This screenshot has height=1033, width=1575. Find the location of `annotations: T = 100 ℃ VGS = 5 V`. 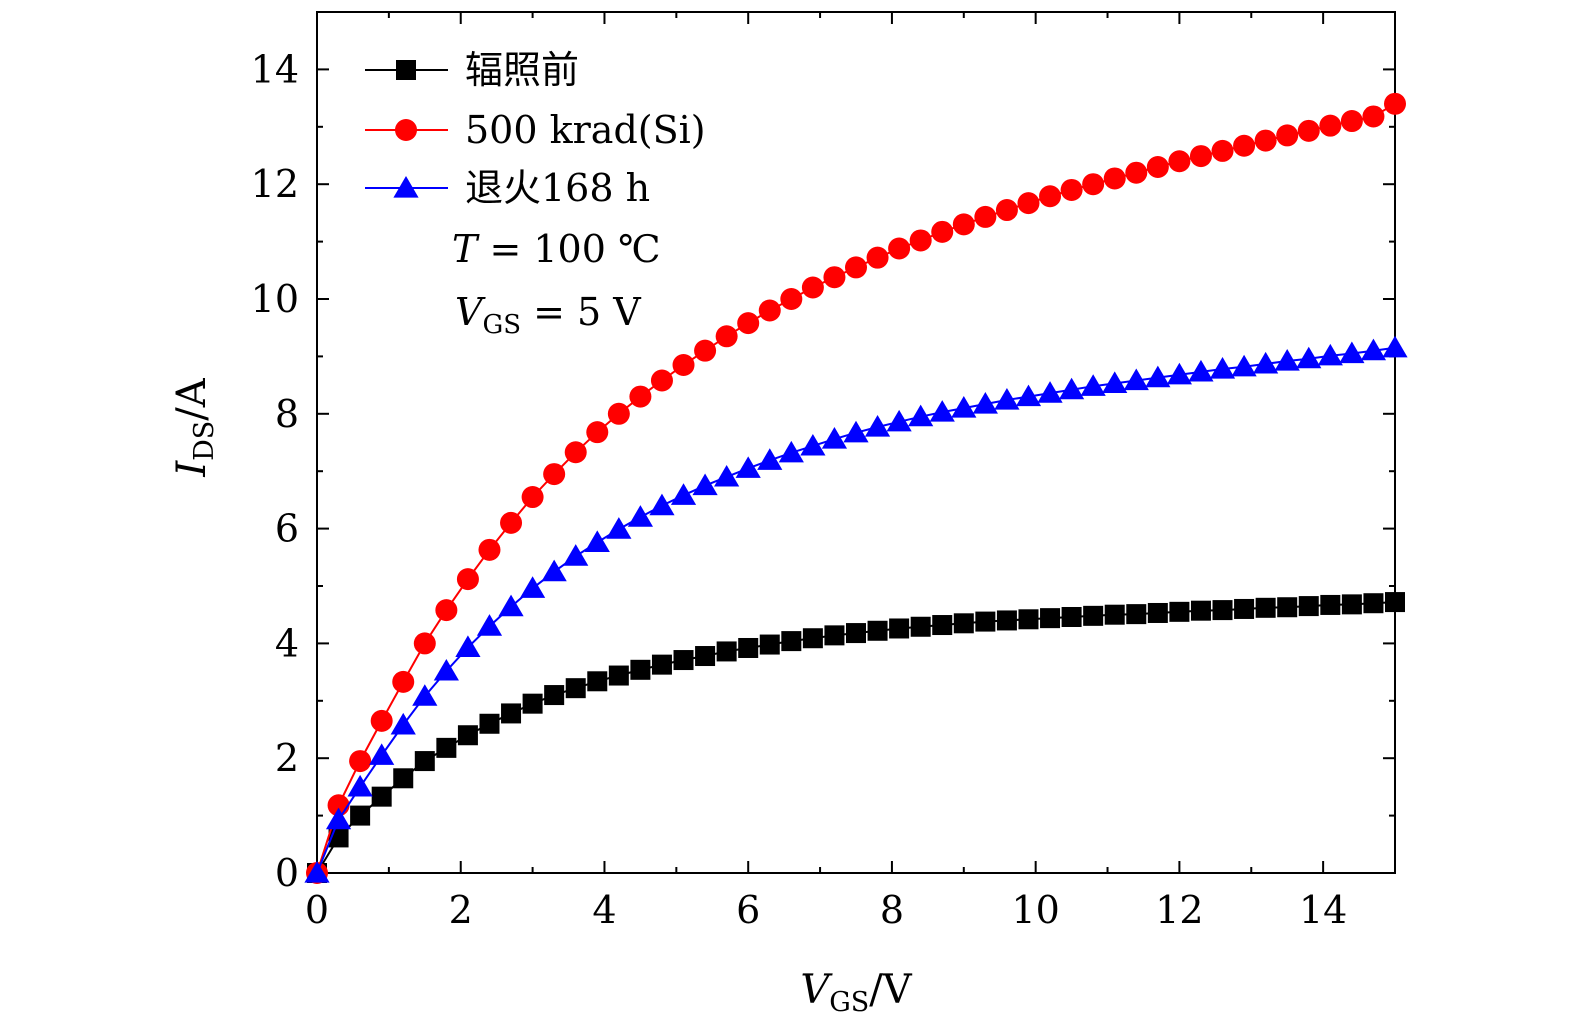

annotations: T = 100 ℃ VGS = 5 V is located at coordinates (556, 283).